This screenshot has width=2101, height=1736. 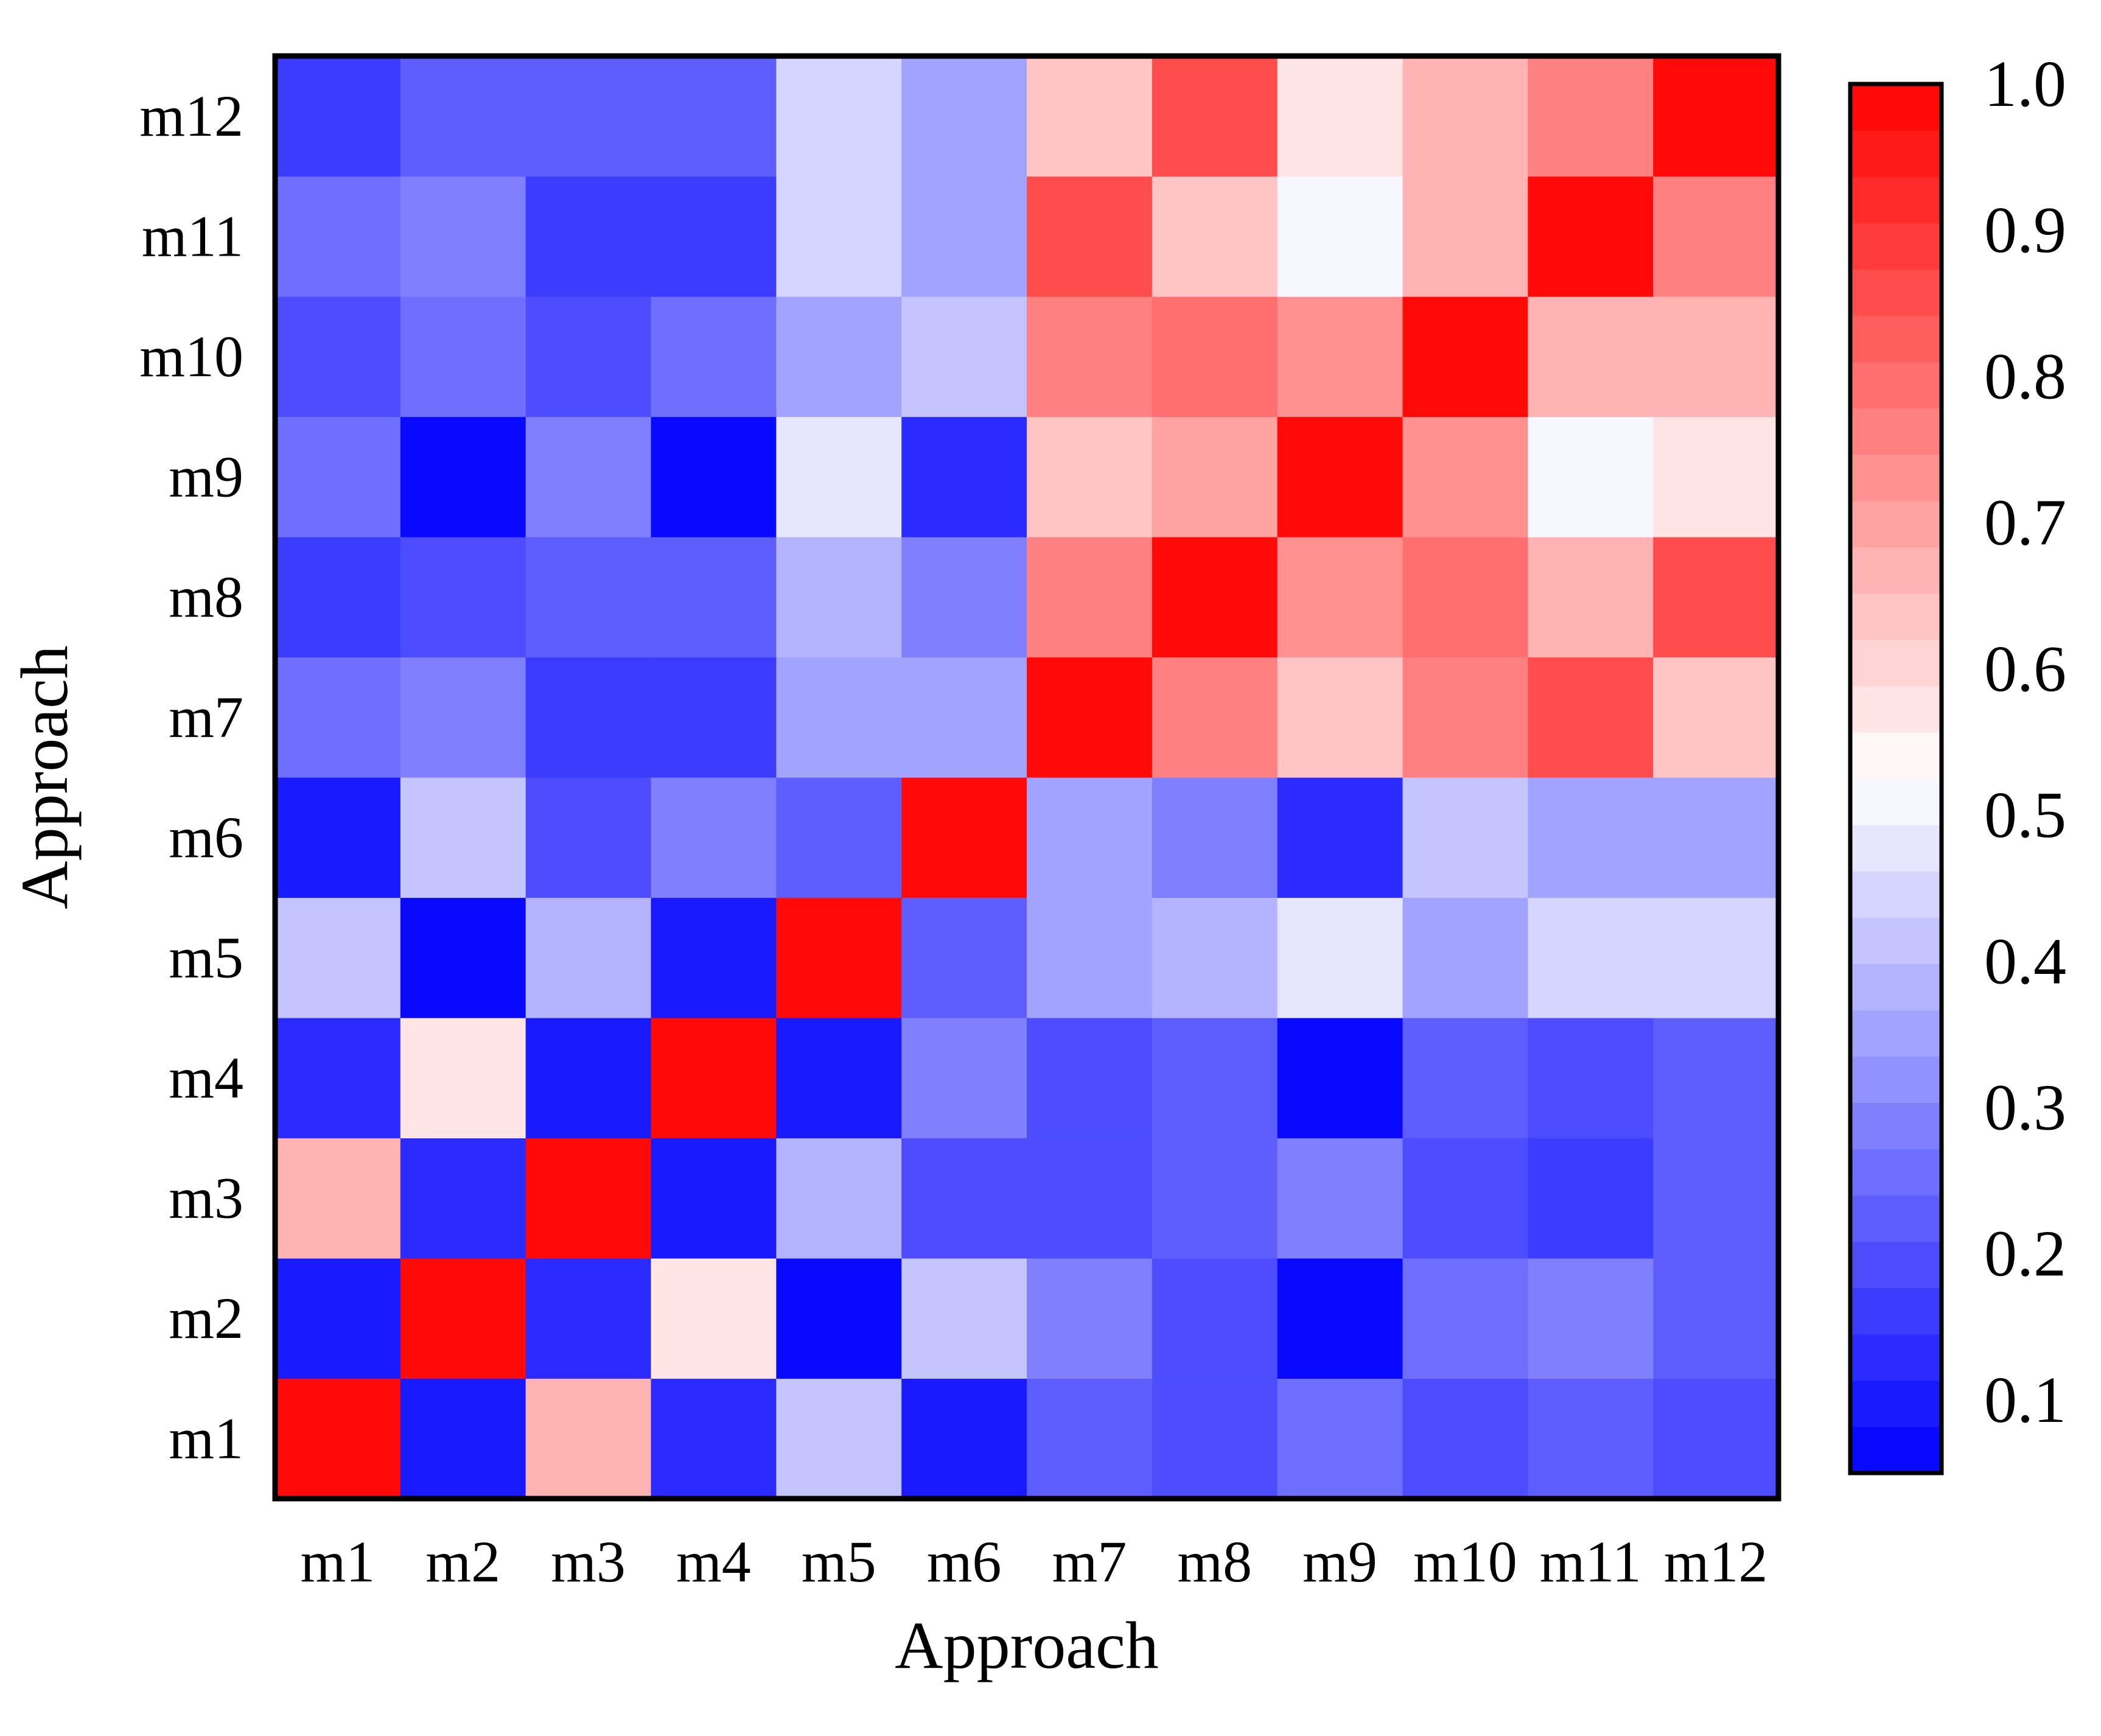 What do you see at coordinates (714, 1078) in the screenshot?
I see `heatmap-cell-m4-m4` at bounding box center [714, 1078].